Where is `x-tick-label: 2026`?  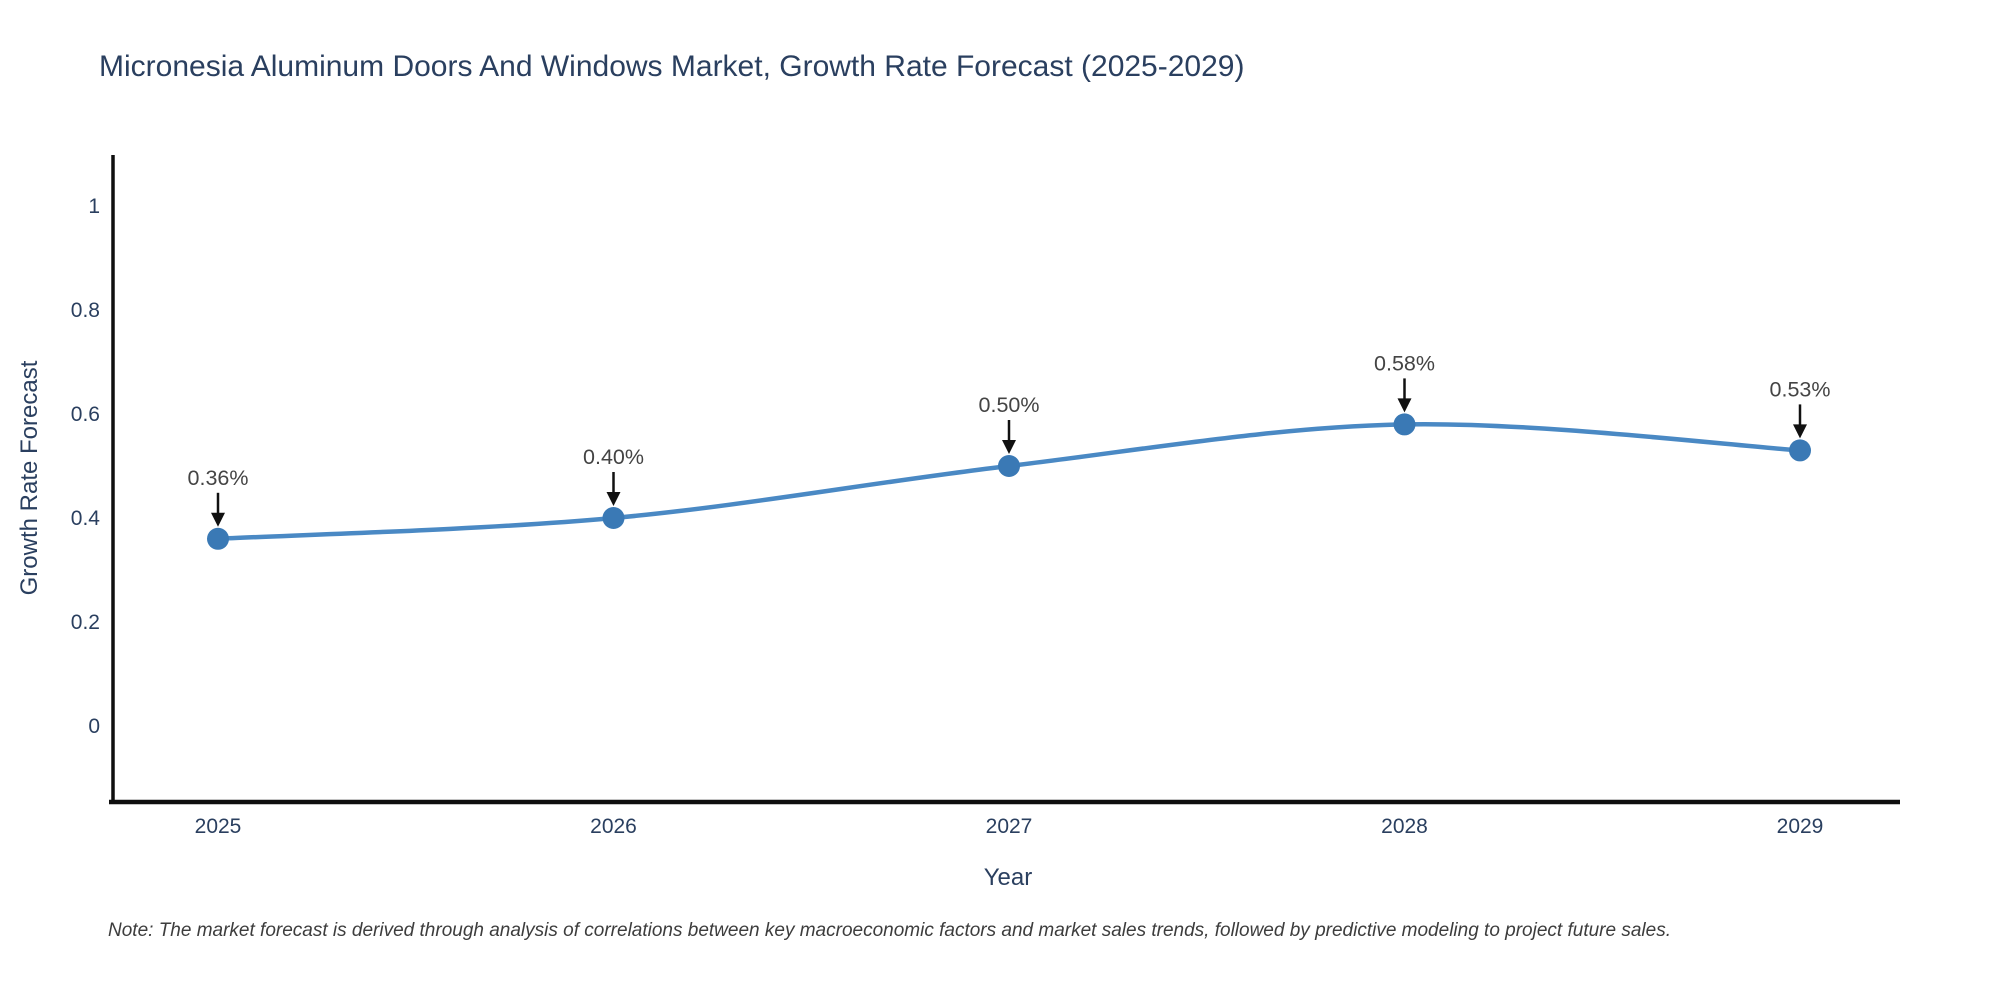 x-tick-label: 2026 is located at coordinates (613, 826).